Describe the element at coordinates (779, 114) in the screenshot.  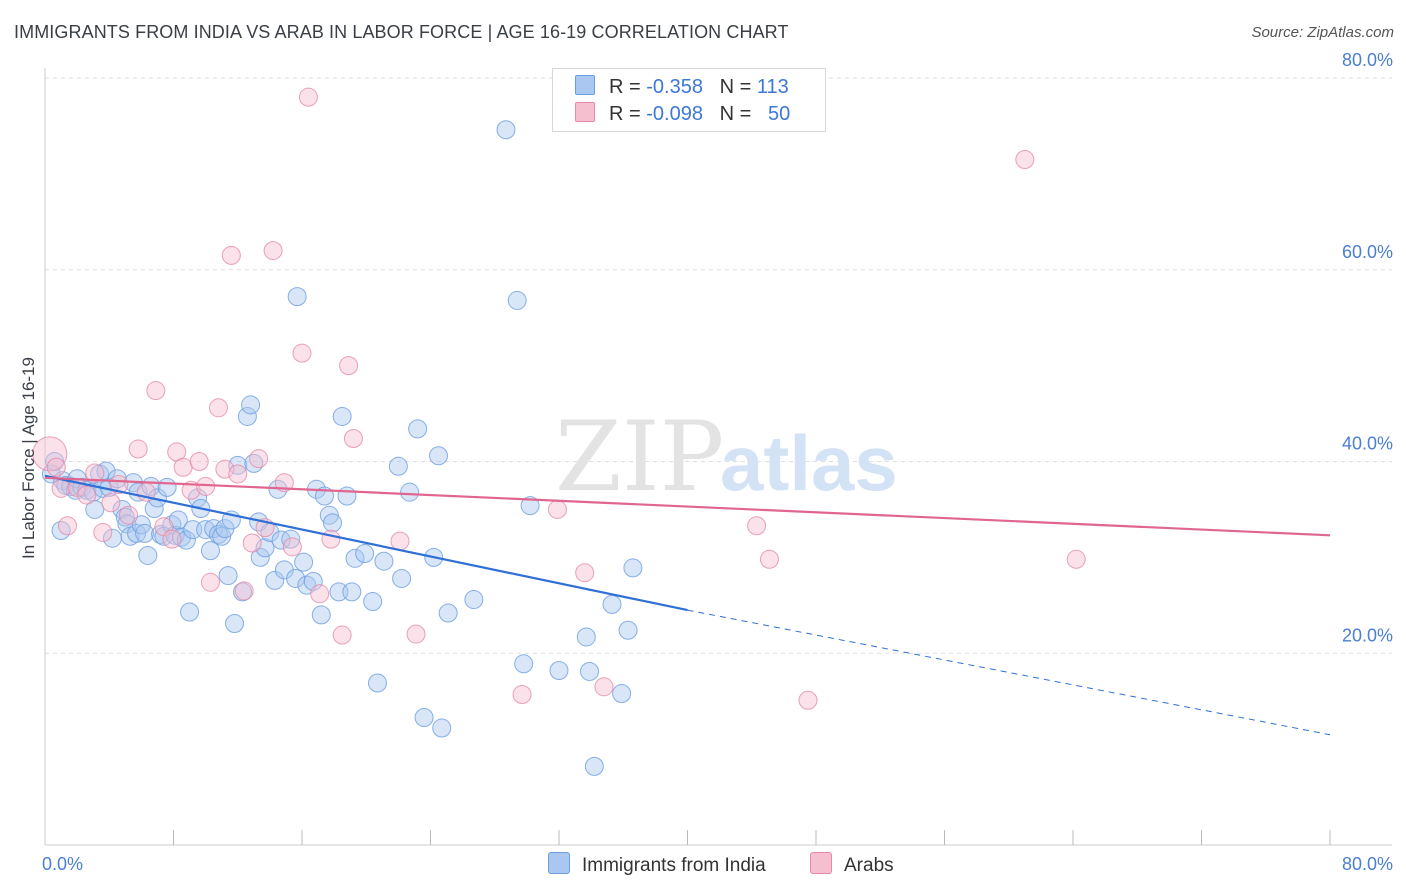
I see `legend-n-value: 50` at that location.